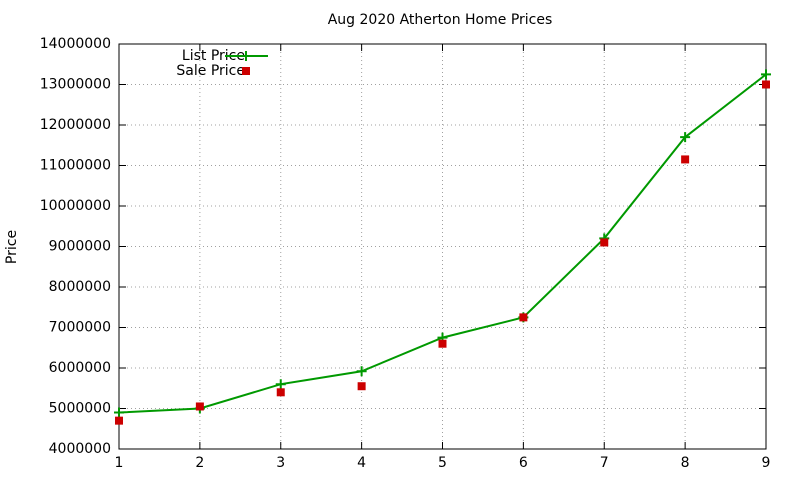 The image size is (800, 480). Describe the element at coordinates (766, 463) in the screenshot. I see `x-tick-label: 9` at that location.